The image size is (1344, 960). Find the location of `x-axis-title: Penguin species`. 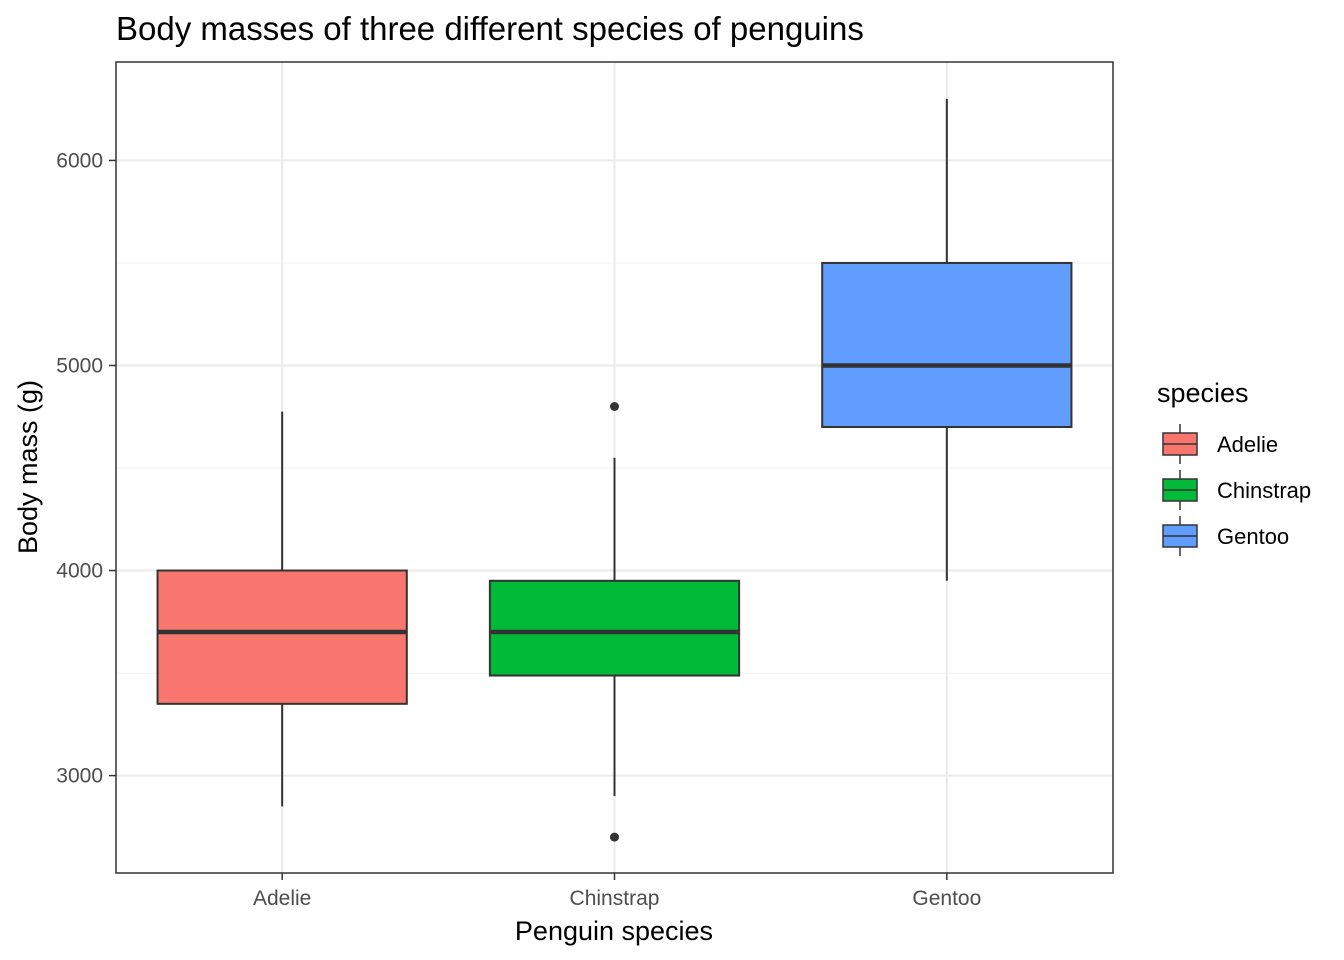

x-axis-title: Penguin species is located at coordinates (614, 931).